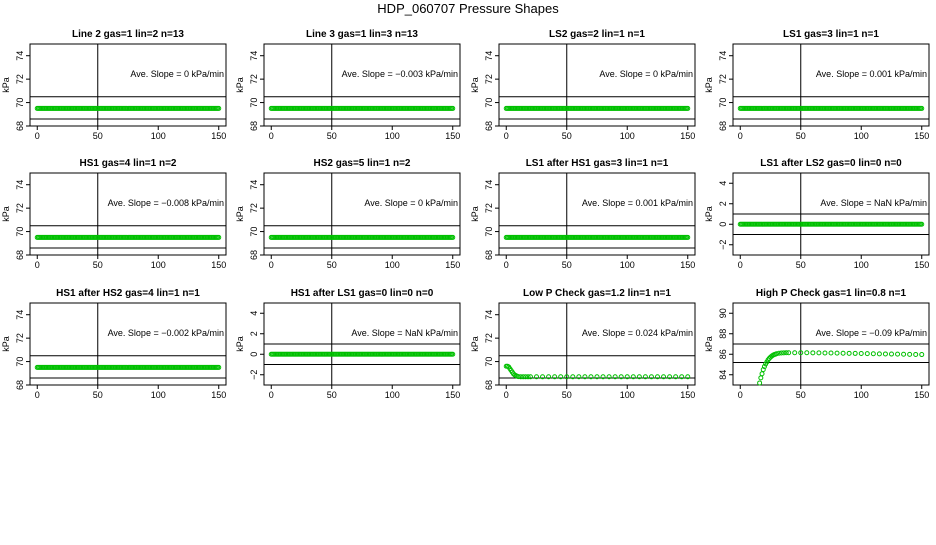  Describe the element at coordinates (254, 313) in the screenshot. I see `y-tick-label: 4` at that location.